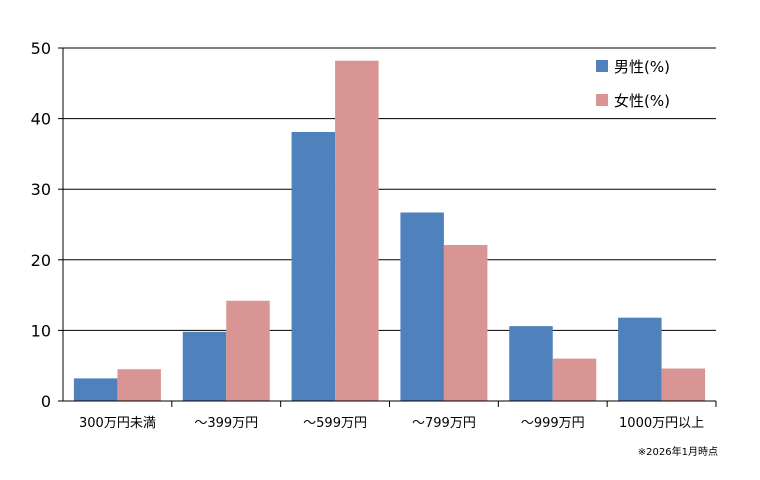  What do you see at coordinates (41, 48) in the screenshot?
I see `y-tick-label: 50` at bounding box center [41, 48].